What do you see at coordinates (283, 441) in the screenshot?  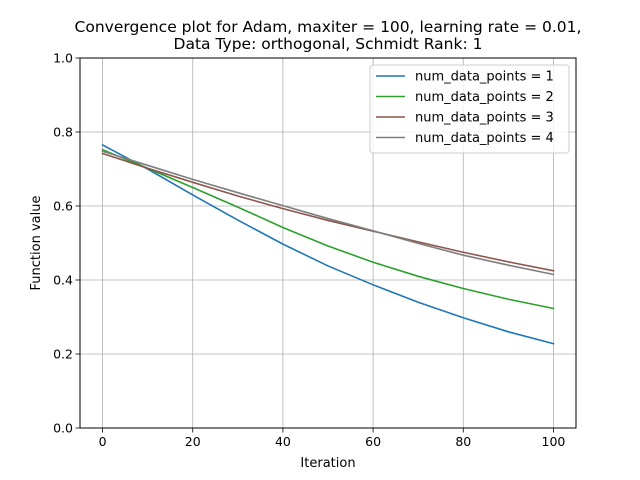 I see `x-tick-label: 40` at bounding box center [283, 441].